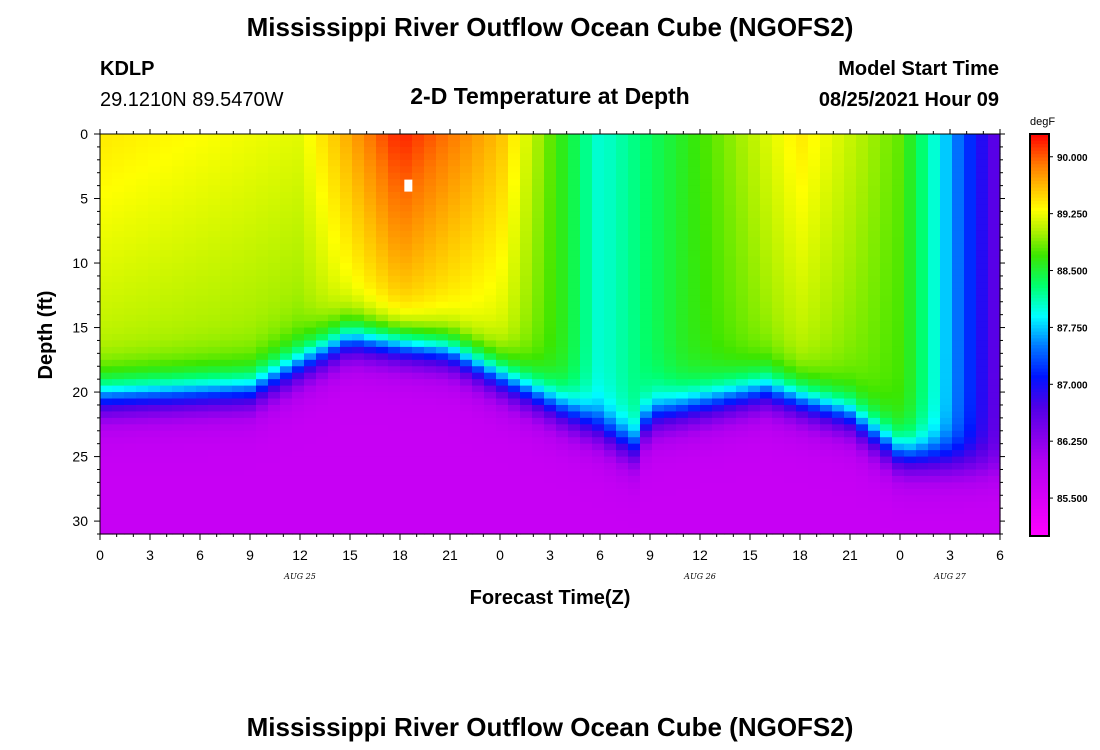 This screenshot has width=1100, height=750. What do you see at coordinates (600, 555) in the screenshot?
I see `x-tick-label: 6` at bounding box center [600, 555].